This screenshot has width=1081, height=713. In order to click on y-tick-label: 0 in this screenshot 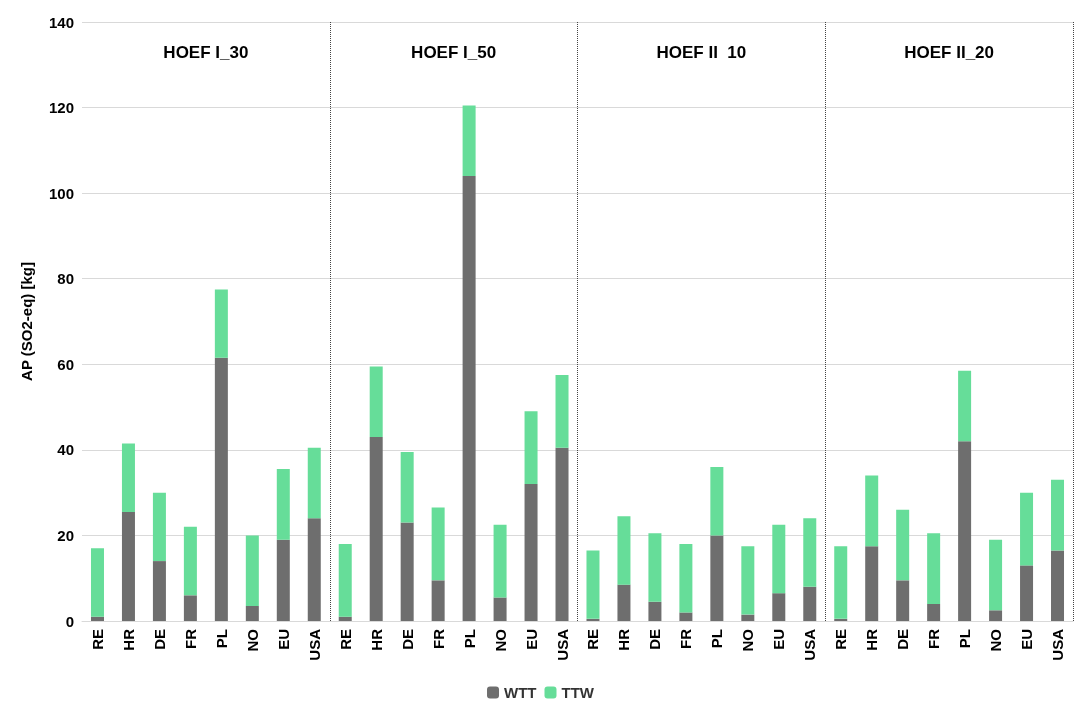, I will do `click(69, 621)`.